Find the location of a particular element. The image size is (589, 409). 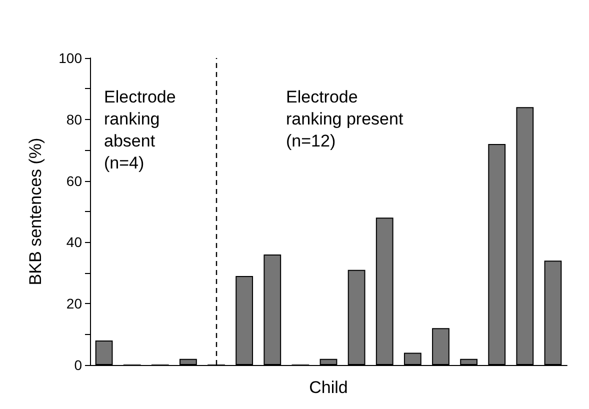

y-tick-label: 40 is located at coordinates (74, 242).